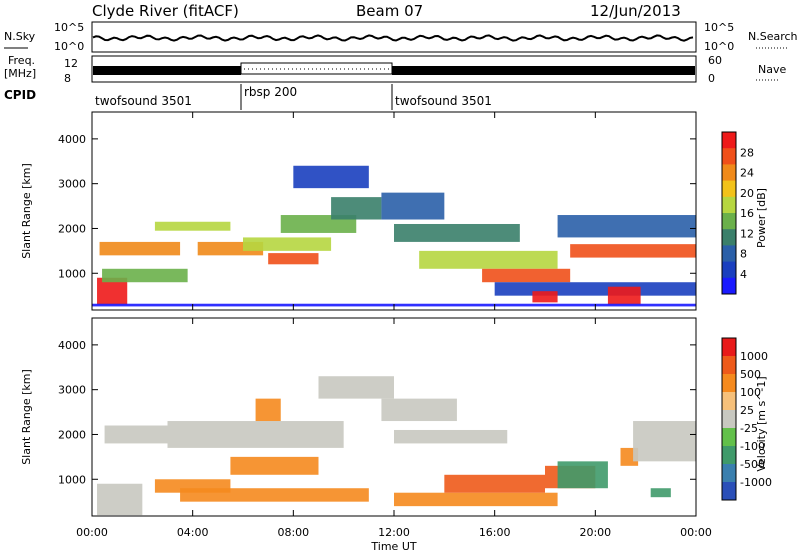  I want to click on velocity-colorbar-tick: -1000, so click(756, 482).